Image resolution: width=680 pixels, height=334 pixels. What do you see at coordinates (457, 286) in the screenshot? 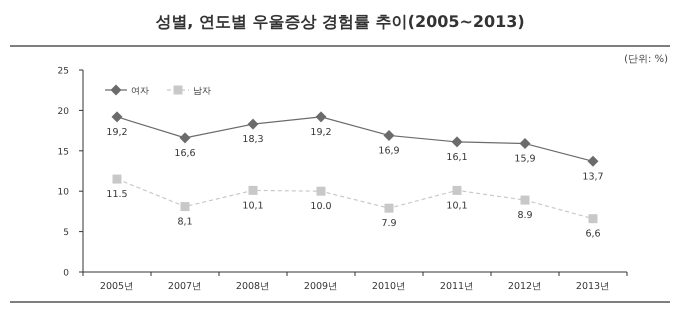
I see `x-tick-label: 2011년` at bounding box center [457, 286].